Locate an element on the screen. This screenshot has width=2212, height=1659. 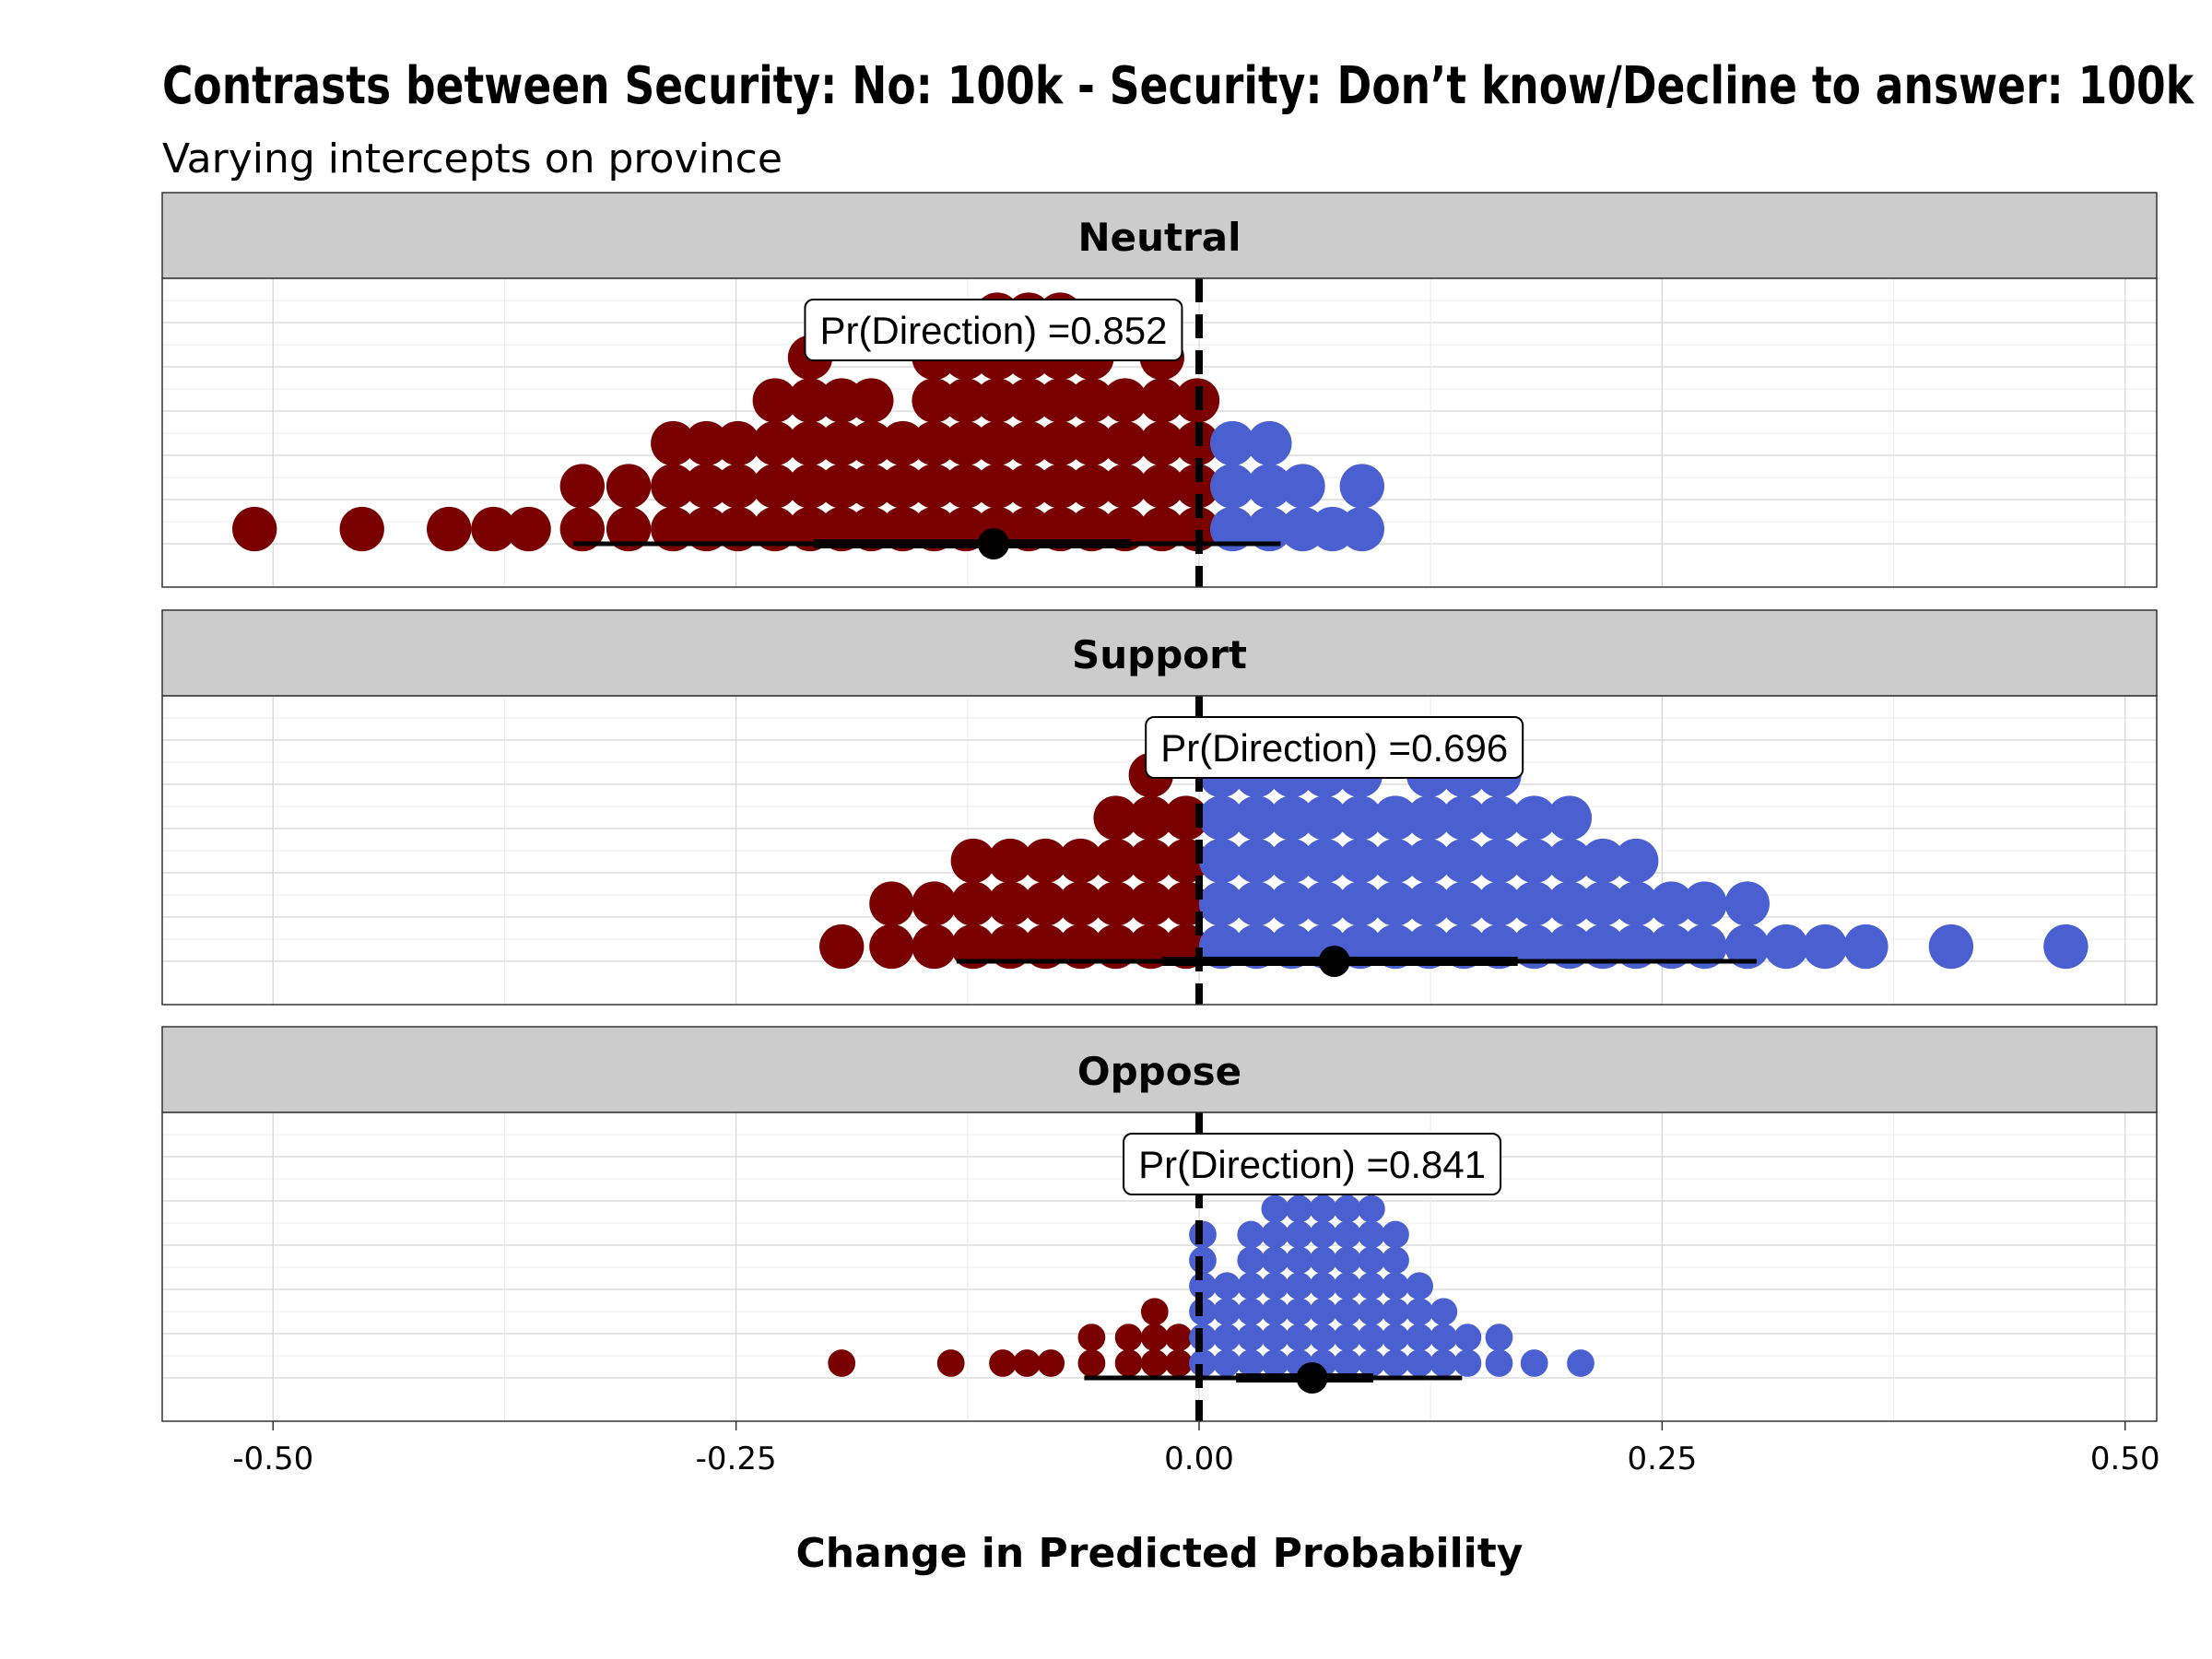
x-tick-label: 0.00 is located at coordinates (1199, 1459).